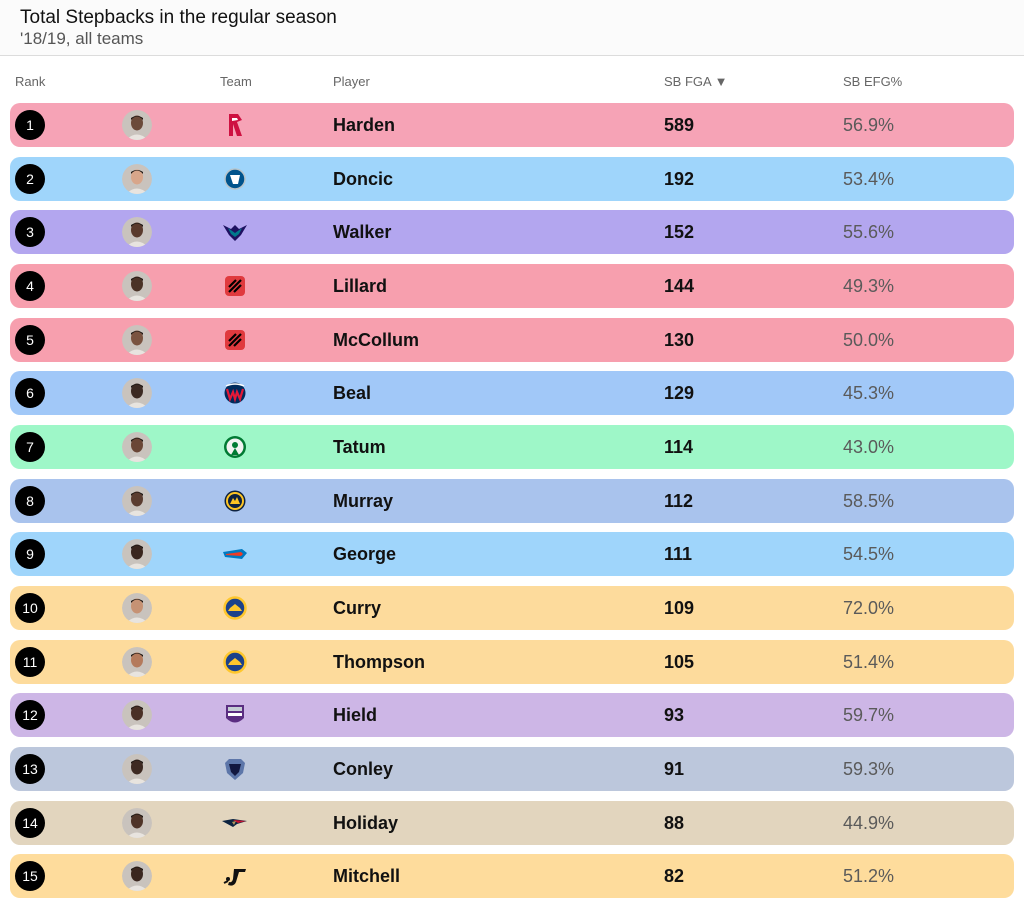  Describe the element at coordinates (366, 822) in the screenshot. I see `player-name: Holiday` at that location.